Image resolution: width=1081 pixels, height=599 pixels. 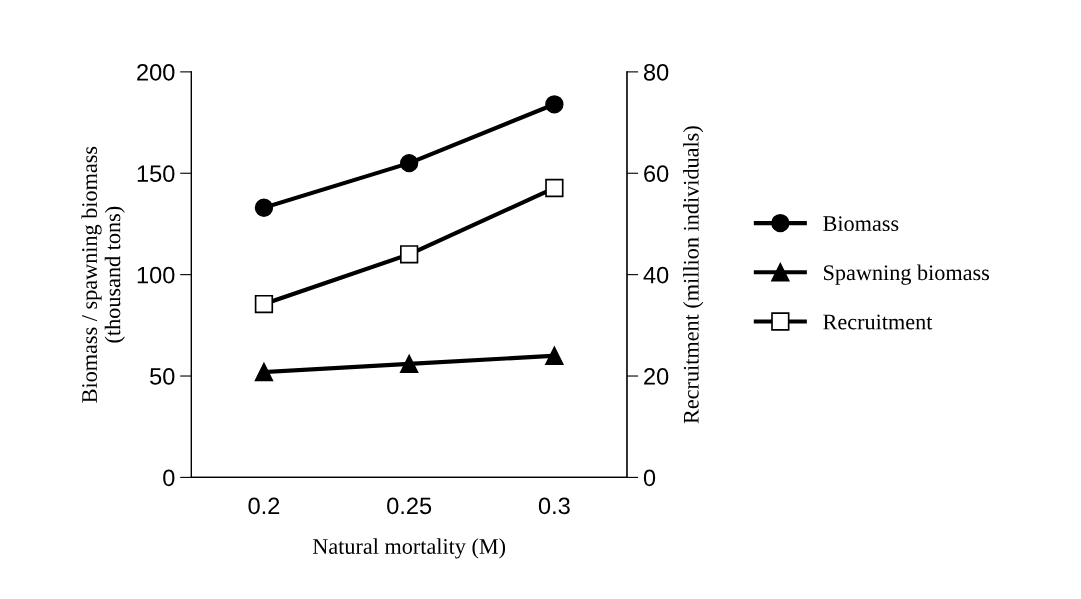 I want to click on x-tick-label: 0.3, so click(x=554, y=506).